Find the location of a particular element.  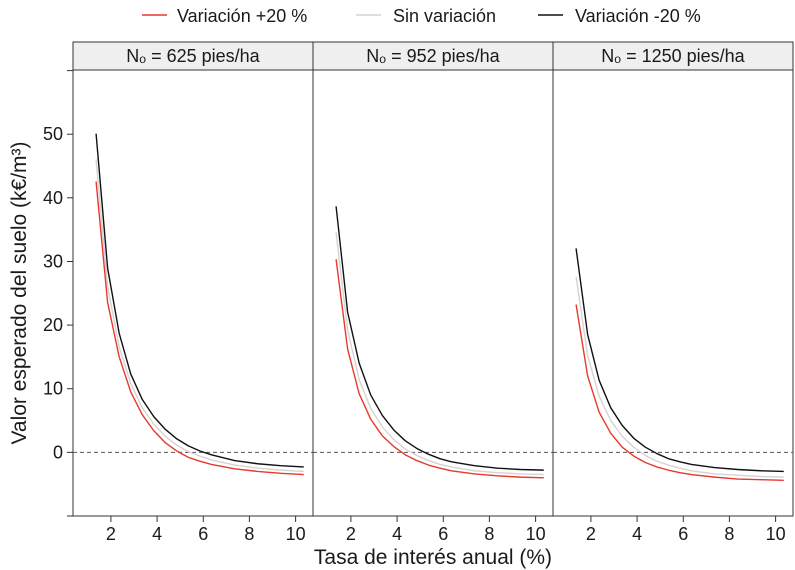

panel-3-series is located at coordinates (679, 365).